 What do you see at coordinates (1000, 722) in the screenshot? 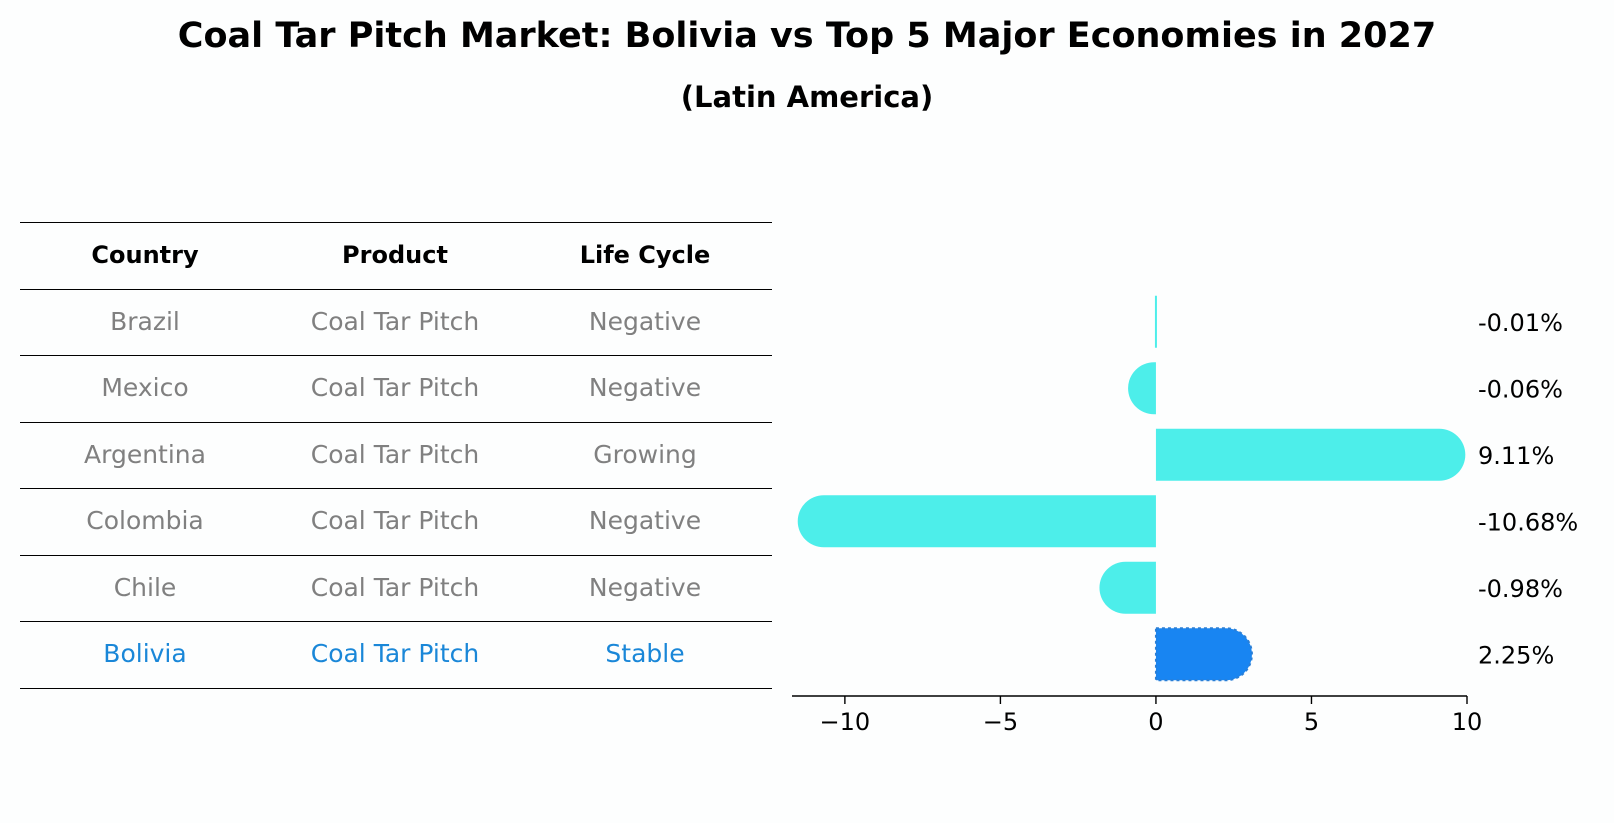
I see `x-tick-label: −5` at bounding box center [1000, 722].